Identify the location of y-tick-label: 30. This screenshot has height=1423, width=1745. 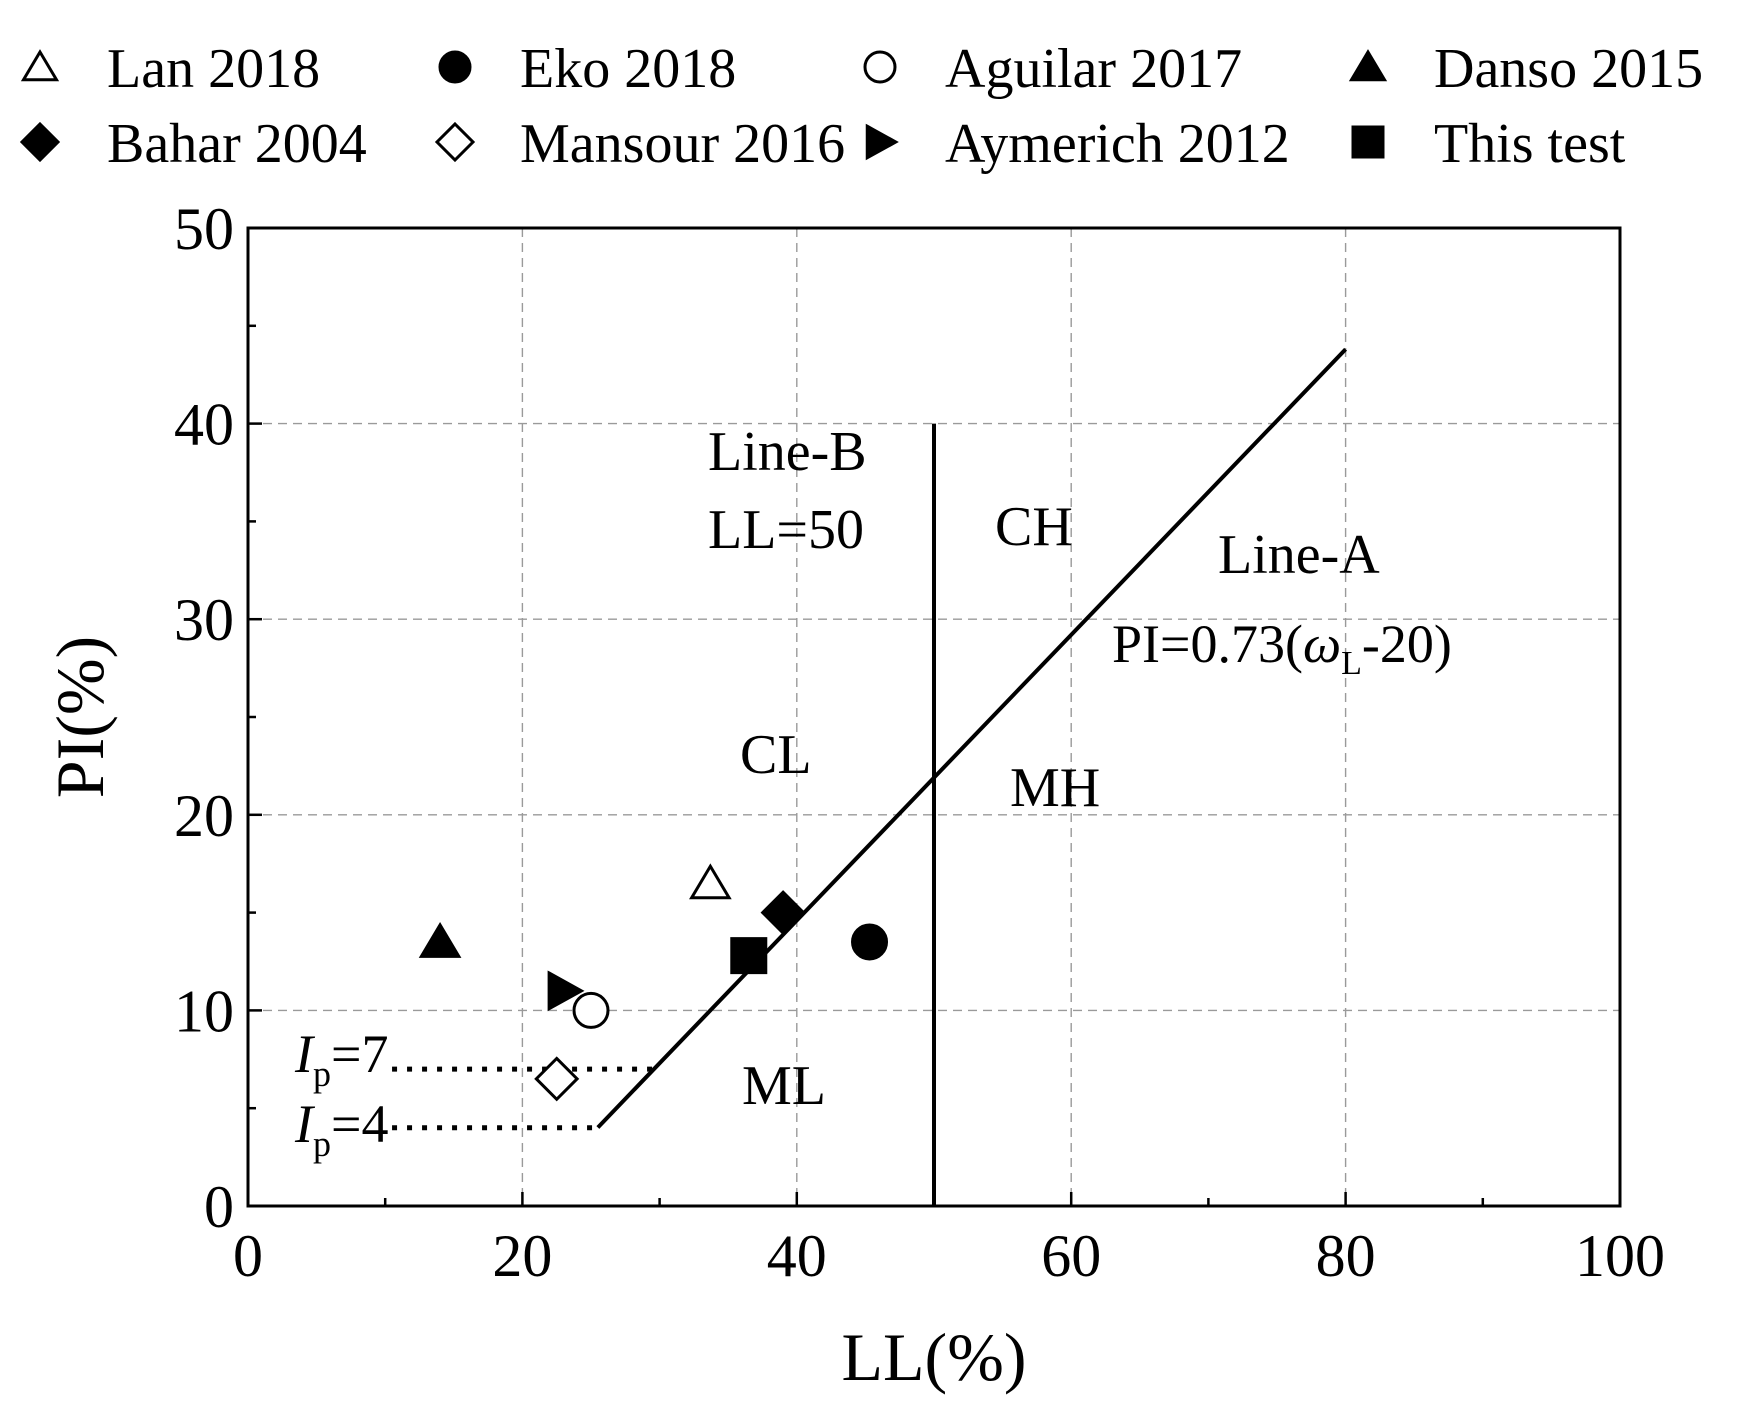
(204, 620).